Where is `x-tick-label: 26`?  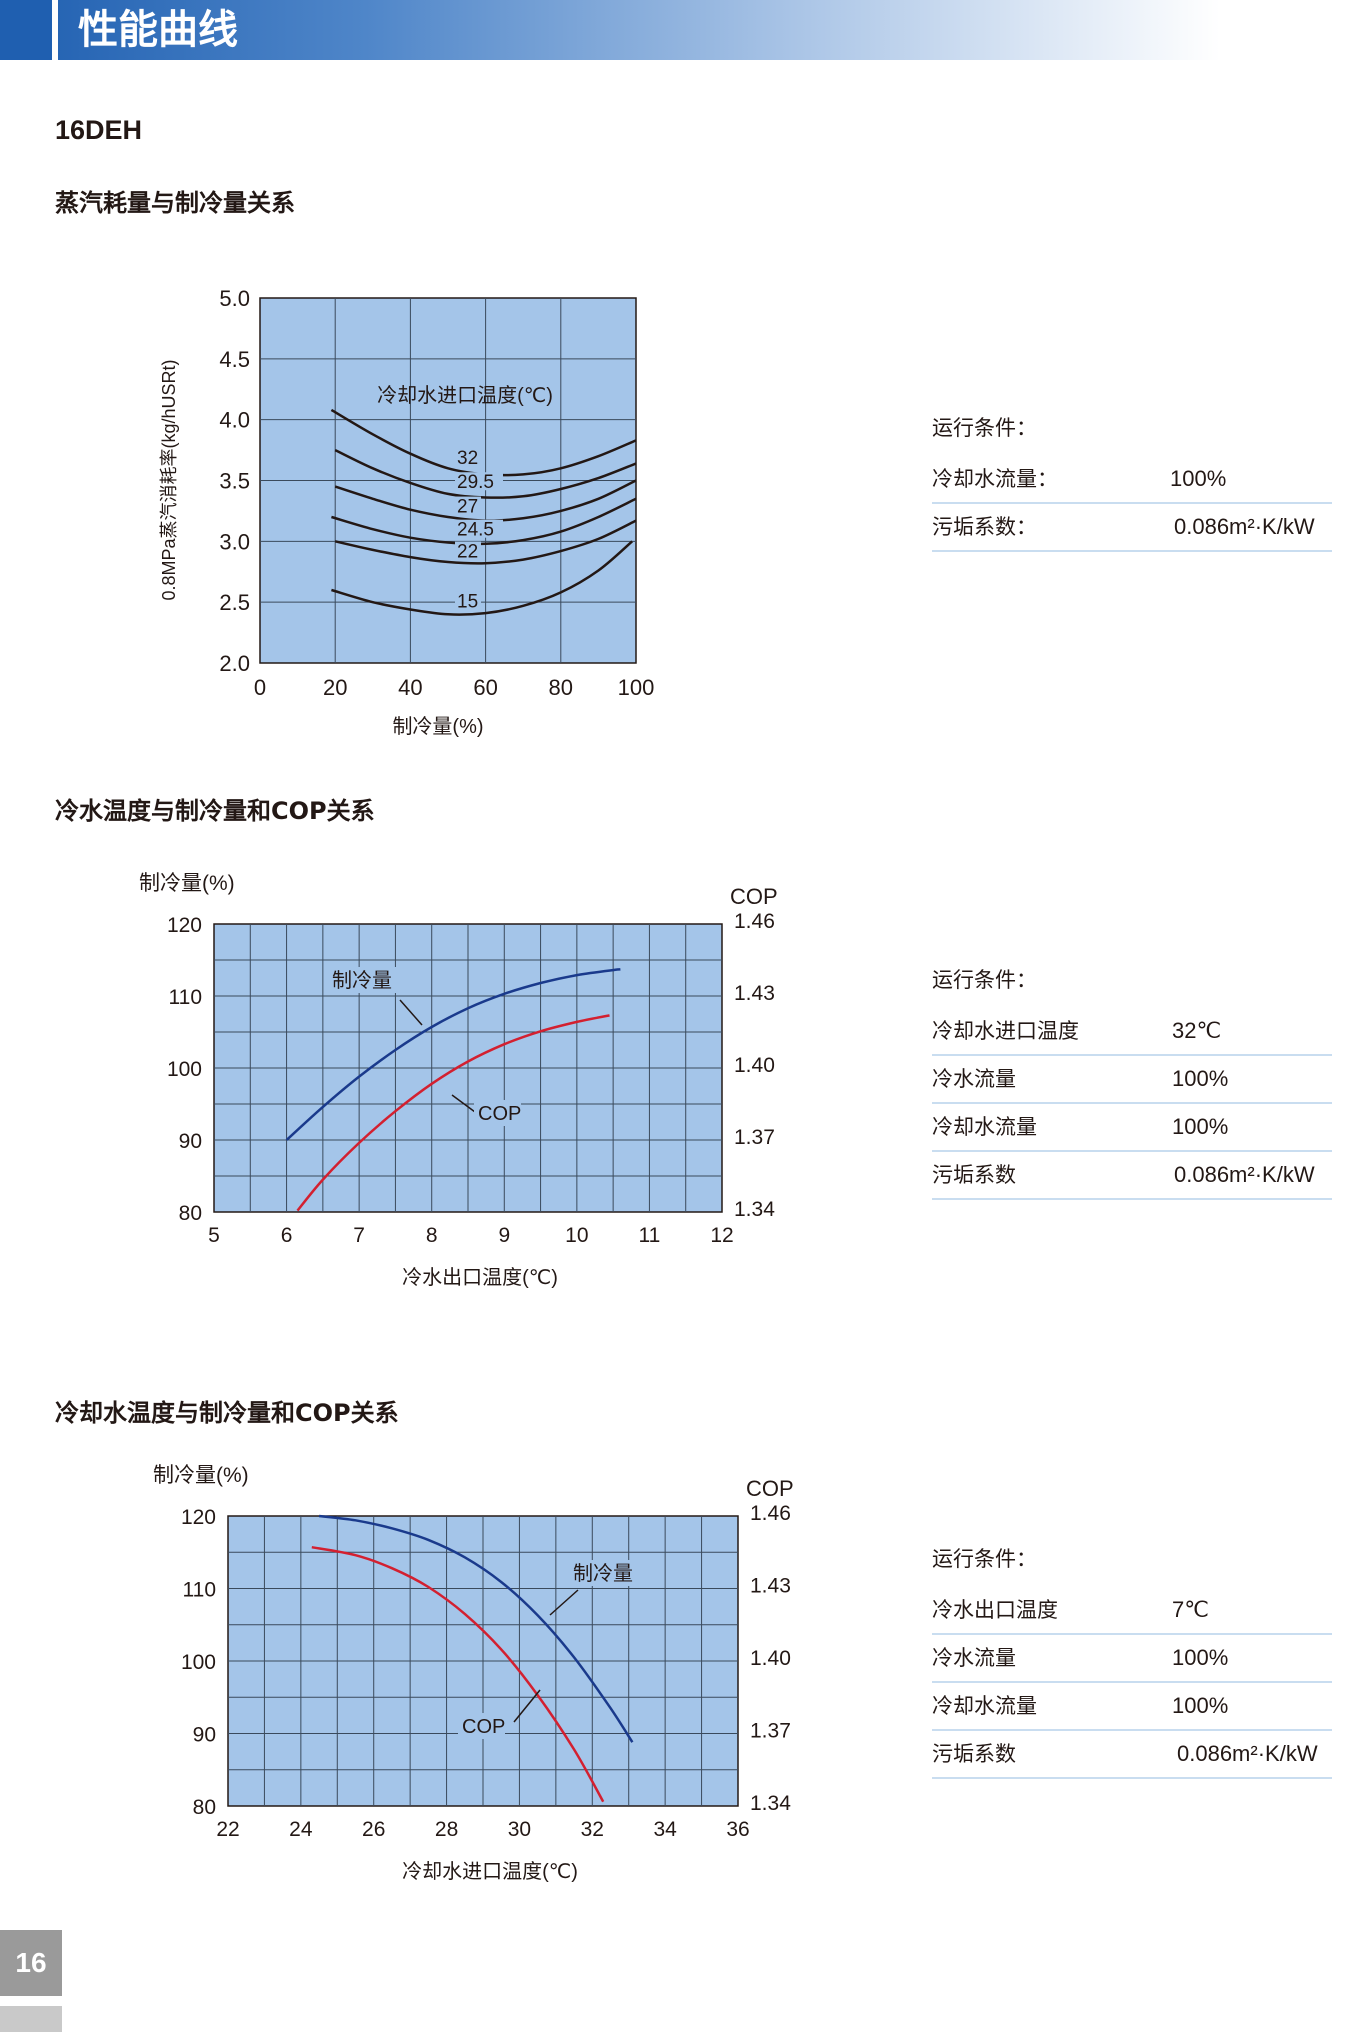 x-tick-label: 26 is located at coordinates (373, 1829).